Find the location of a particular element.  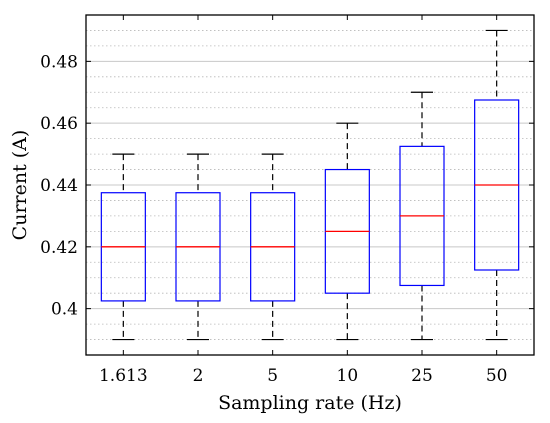

y-tick-label: 0.46 is located at coordinates (59, 124).